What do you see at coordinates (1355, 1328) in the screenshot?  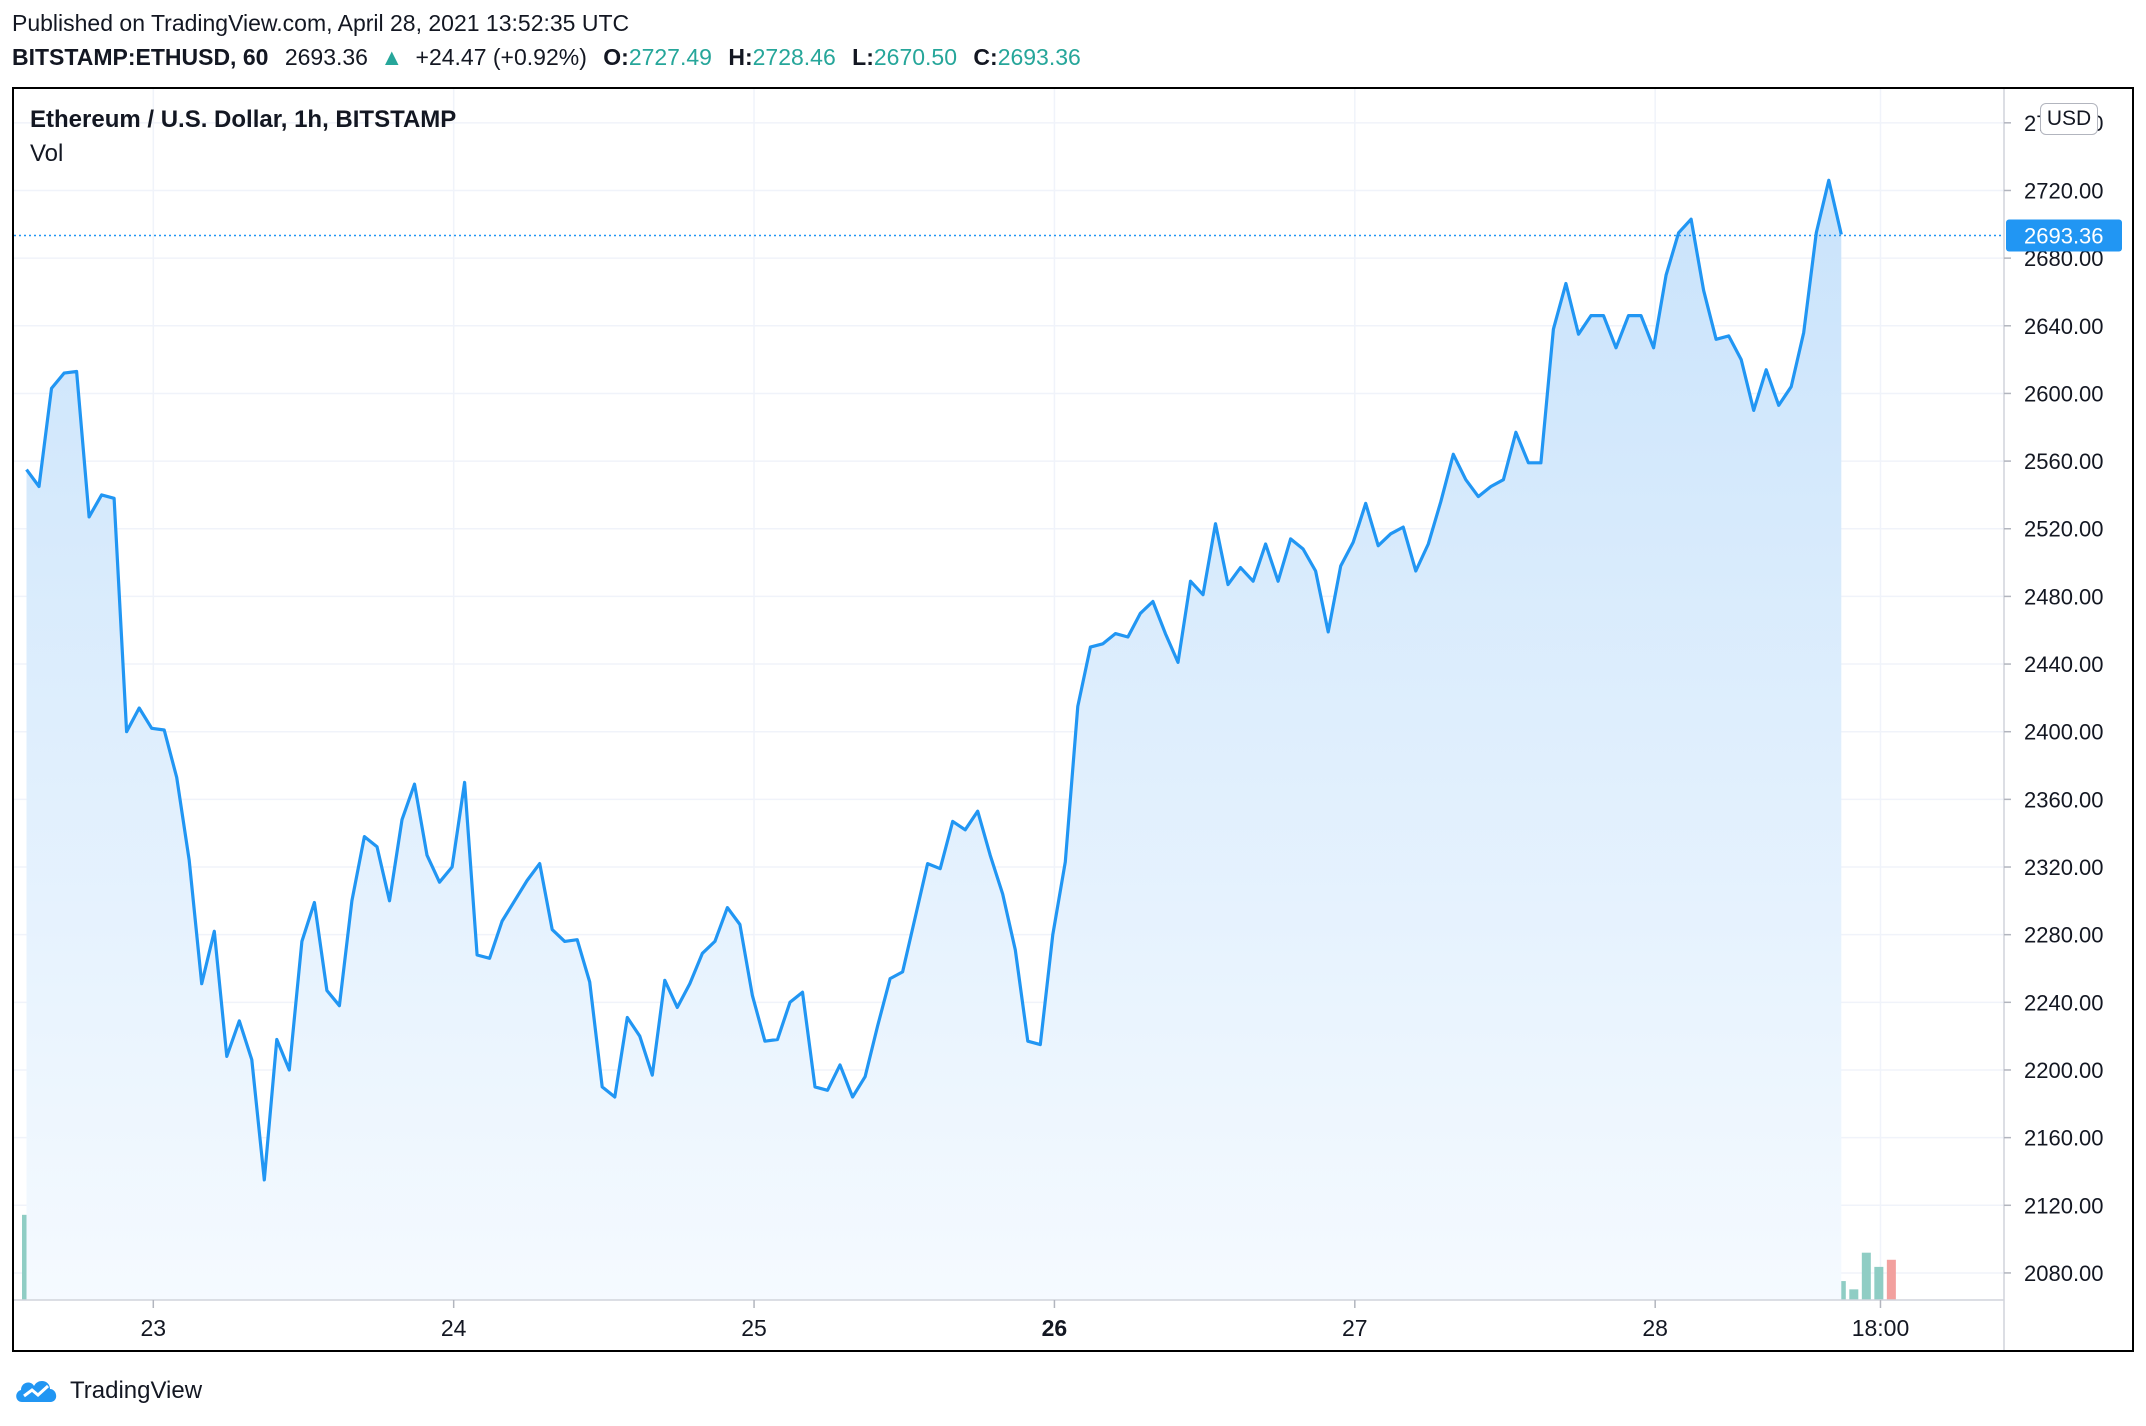 I see `x-tick-label: 27` at bounding box center [1355, 1328].